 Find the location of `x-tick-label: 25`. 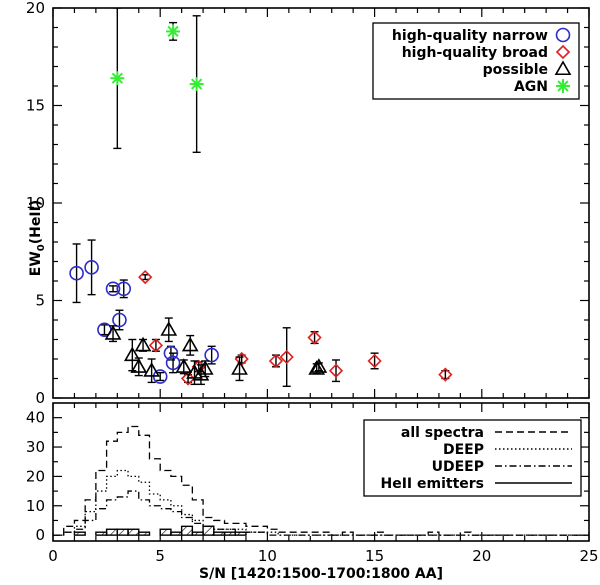

x-tick-label: 25 is located at coordinates (588, 556).